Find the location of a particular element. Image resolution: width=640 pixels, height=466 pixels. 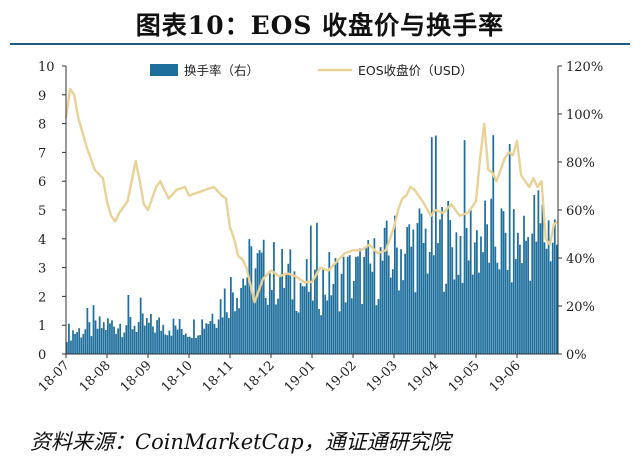

chart-title: 图表10：EOS 收盘价与换手率 is located at coordinates (320, 25).